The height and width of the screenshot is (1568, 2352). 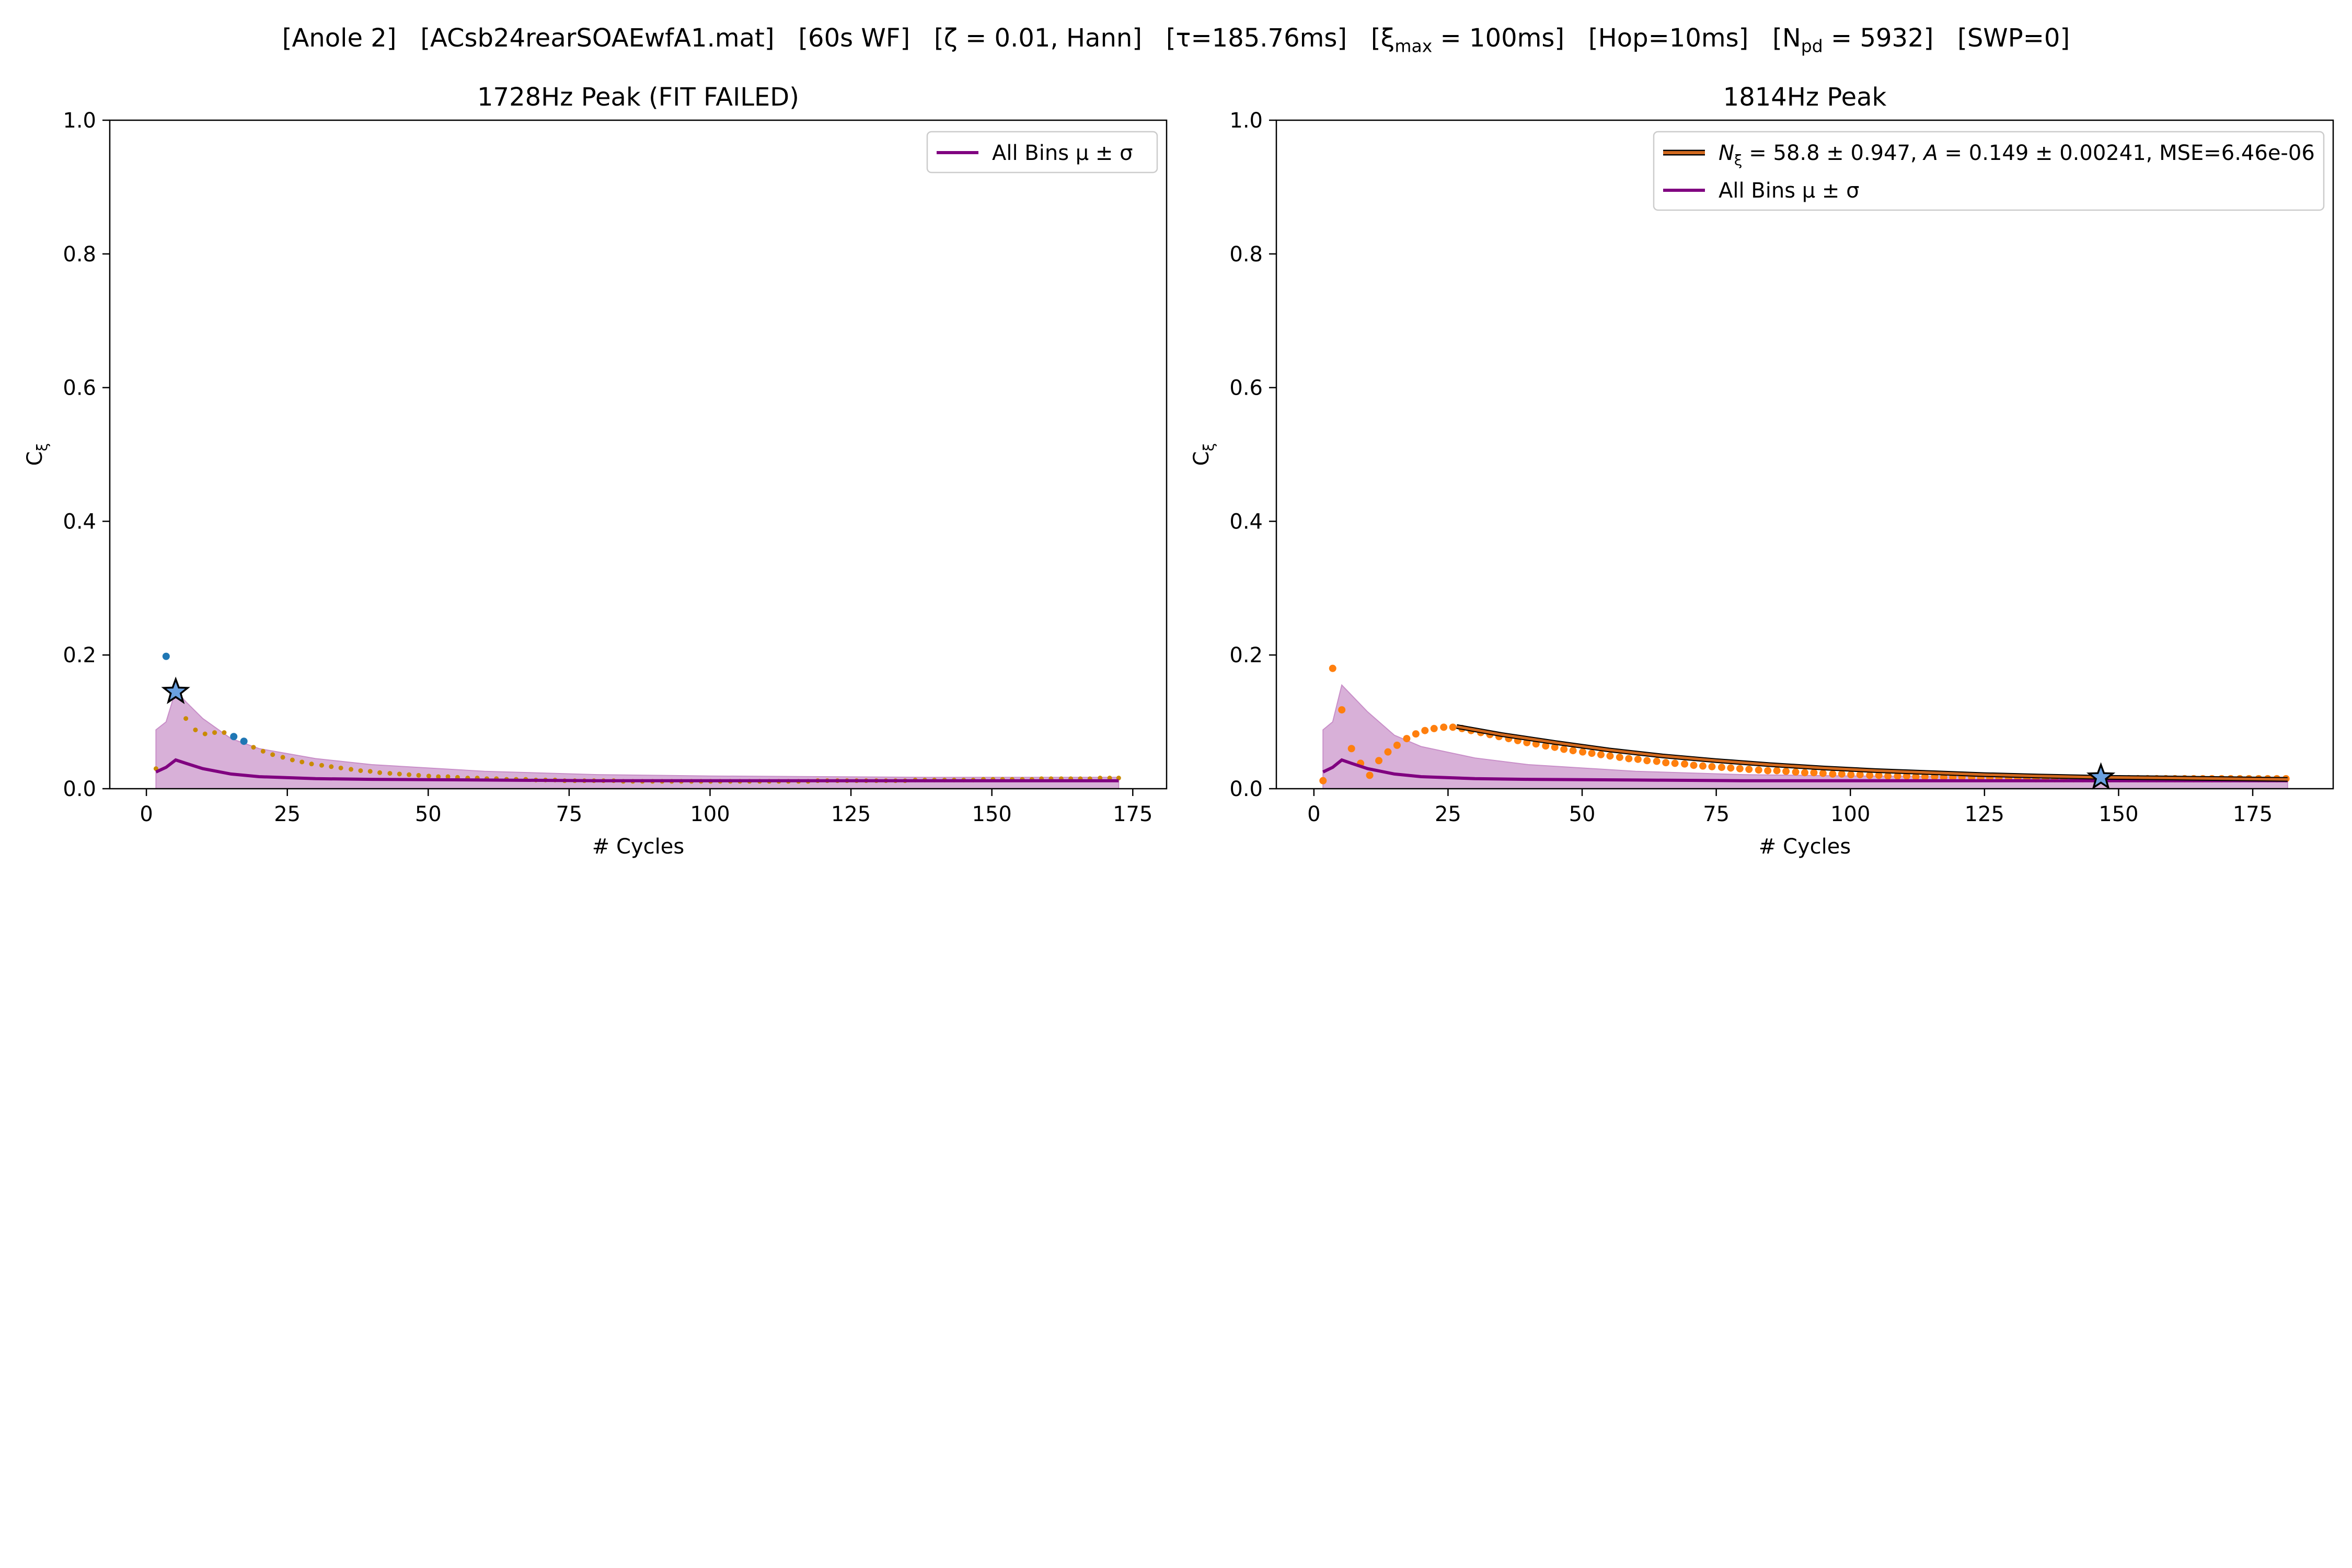 I want to click on x-tick-label: 175, so click(x=1132, y=814).